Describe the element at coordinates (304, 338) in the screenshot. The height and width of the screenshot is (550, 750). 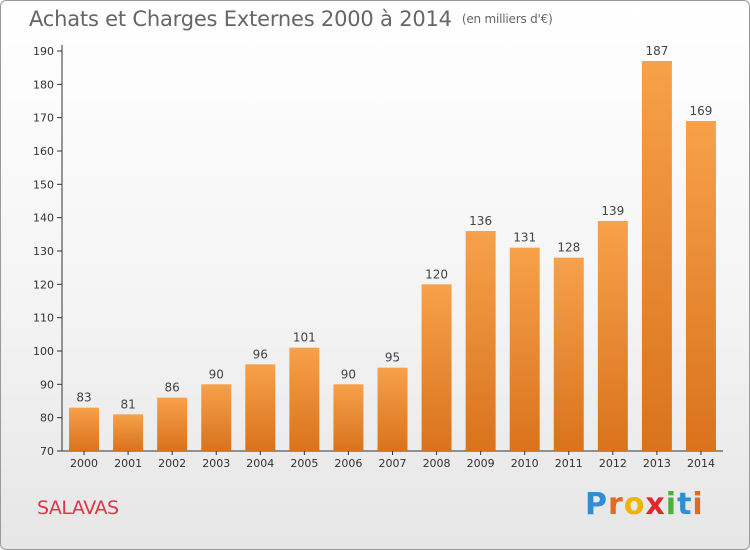
I see `data-label-2005: 101` at that location.